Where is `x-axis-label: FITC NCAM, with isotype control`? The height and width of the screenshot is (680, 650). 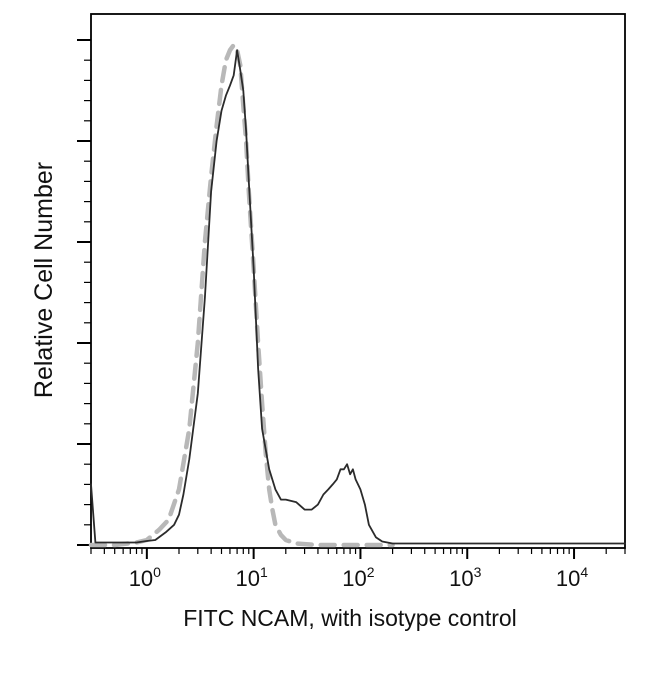
x-axis-label: FITC NCAM, with isotype control is located at coordinates (350, 618).